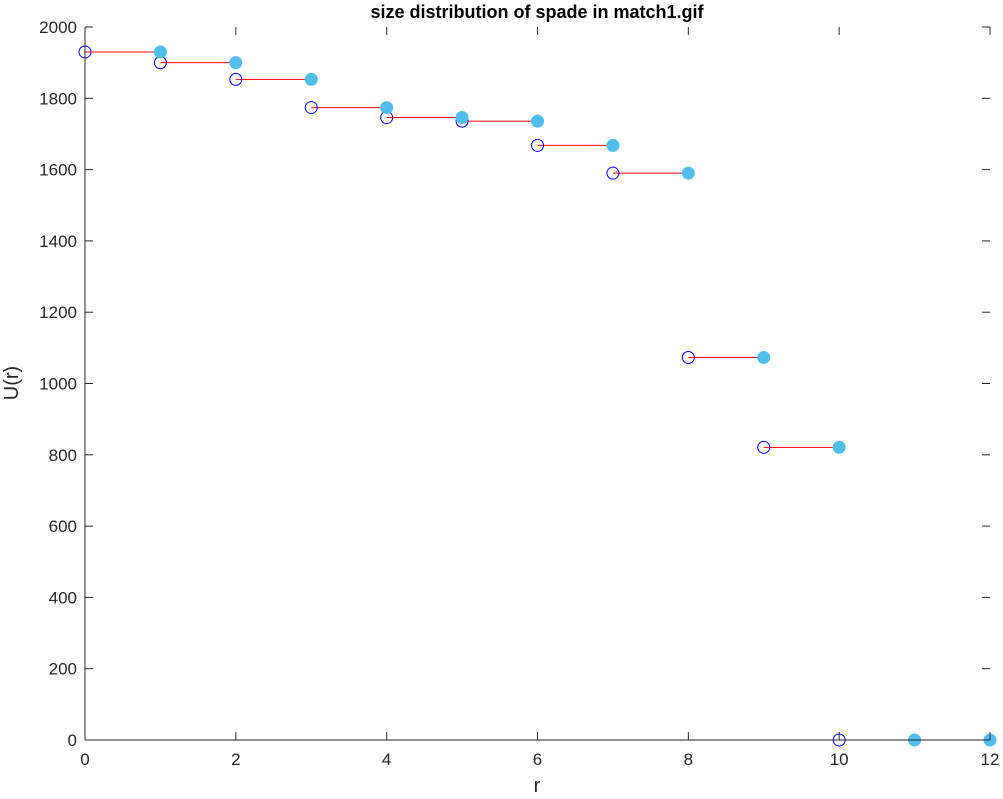 The height and width of the screenshot is (799, 1003). Describe the element at coordinates (72, 740) in the screenshot. I see `y-tick-label-0: 0` at that location.